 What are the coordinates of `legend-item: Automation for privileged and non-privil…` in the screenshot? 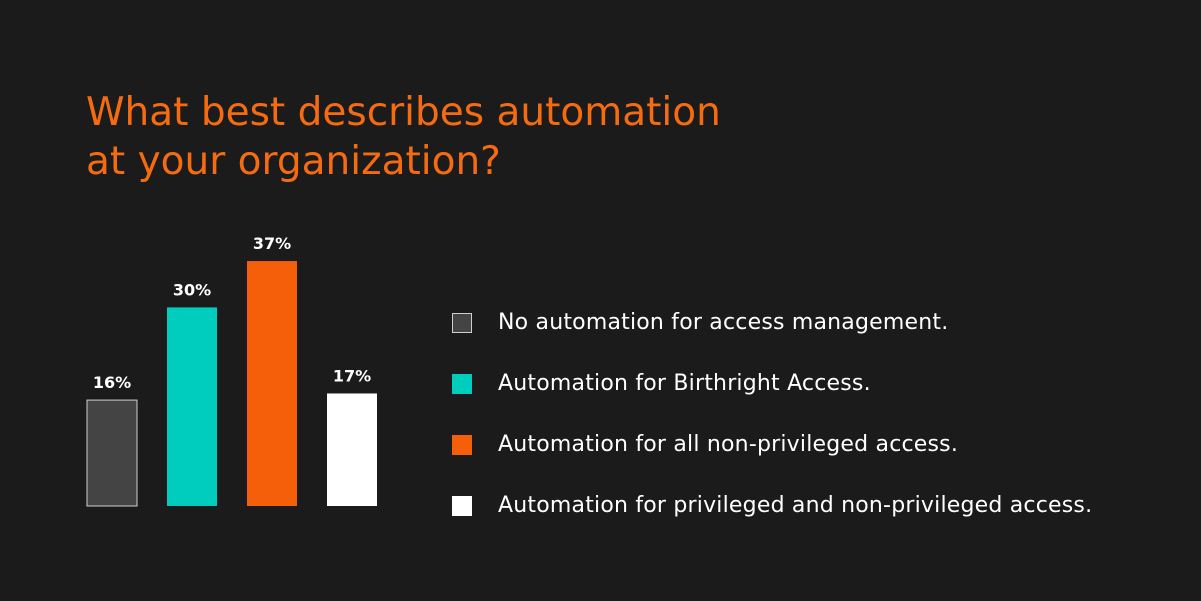 It's located at (822, 505).